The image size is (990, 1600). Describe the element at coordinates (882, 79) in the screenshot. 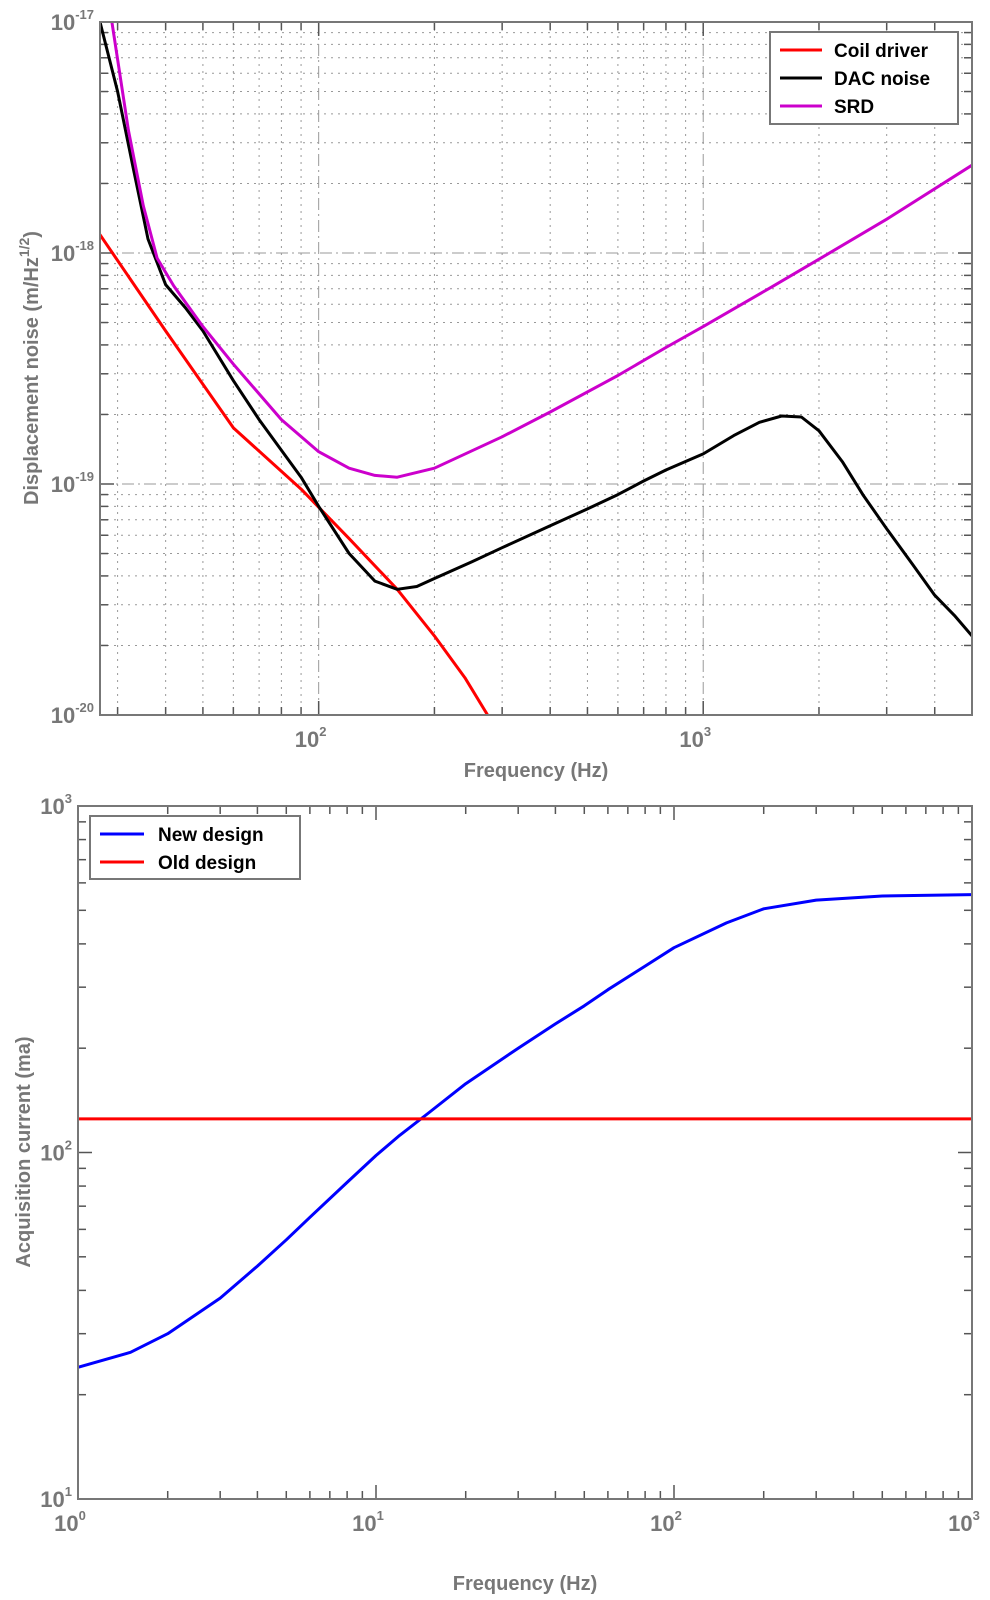

I see `legend-label-dac-noise: DAC noise` at that location.